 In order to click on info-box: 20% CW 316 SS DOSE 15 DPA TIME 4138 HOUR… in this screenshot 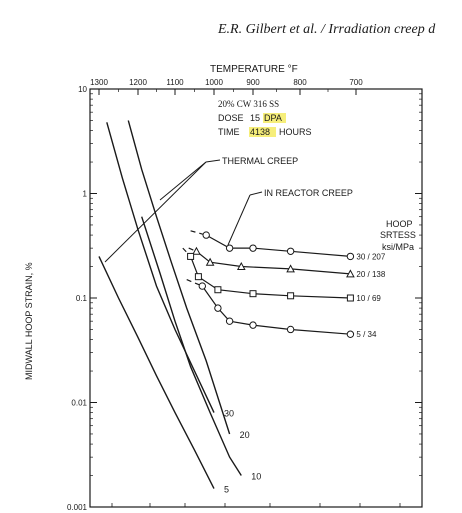, I will do `click(265, 118)`.